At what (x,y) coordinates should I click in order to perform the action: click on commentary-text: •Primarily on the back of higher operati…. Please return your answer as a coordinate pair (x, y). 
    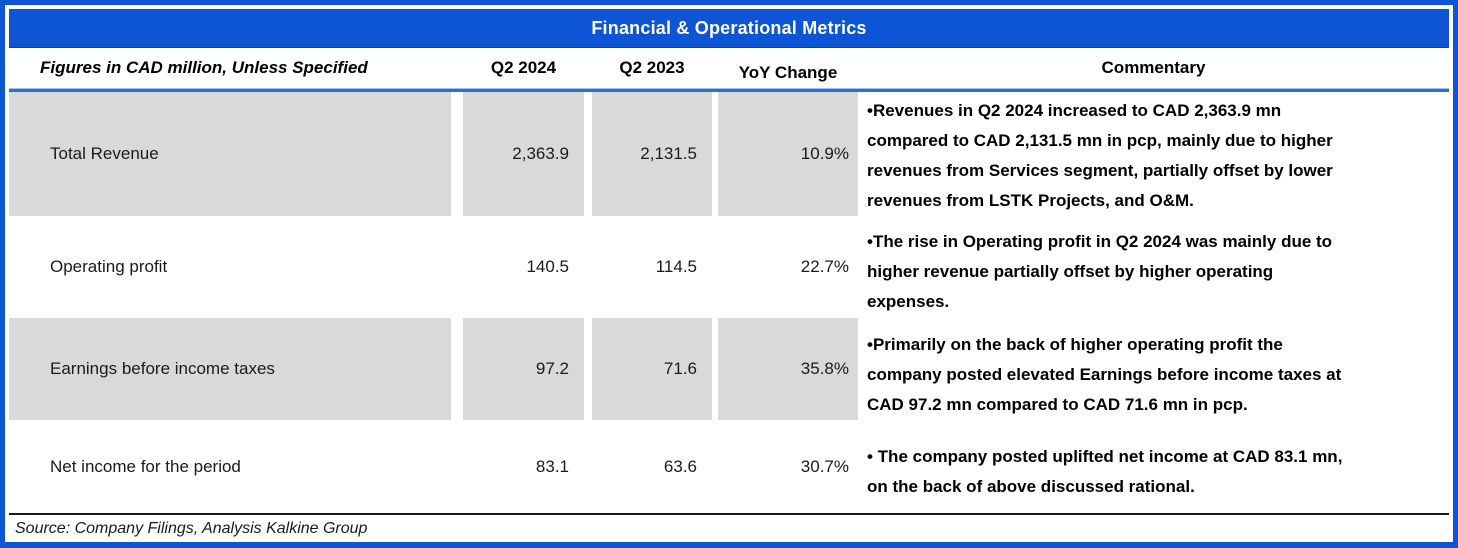
    Looking at the image, I should click on (1104, 374).